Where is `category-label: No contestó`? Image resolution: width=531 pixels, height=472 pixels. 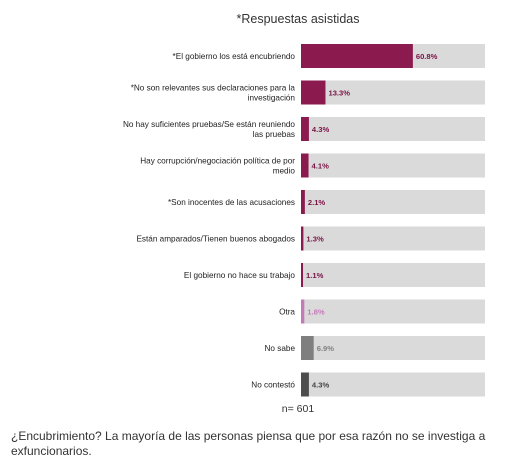 category-label: No contestó is located at coordinates (273, 385).